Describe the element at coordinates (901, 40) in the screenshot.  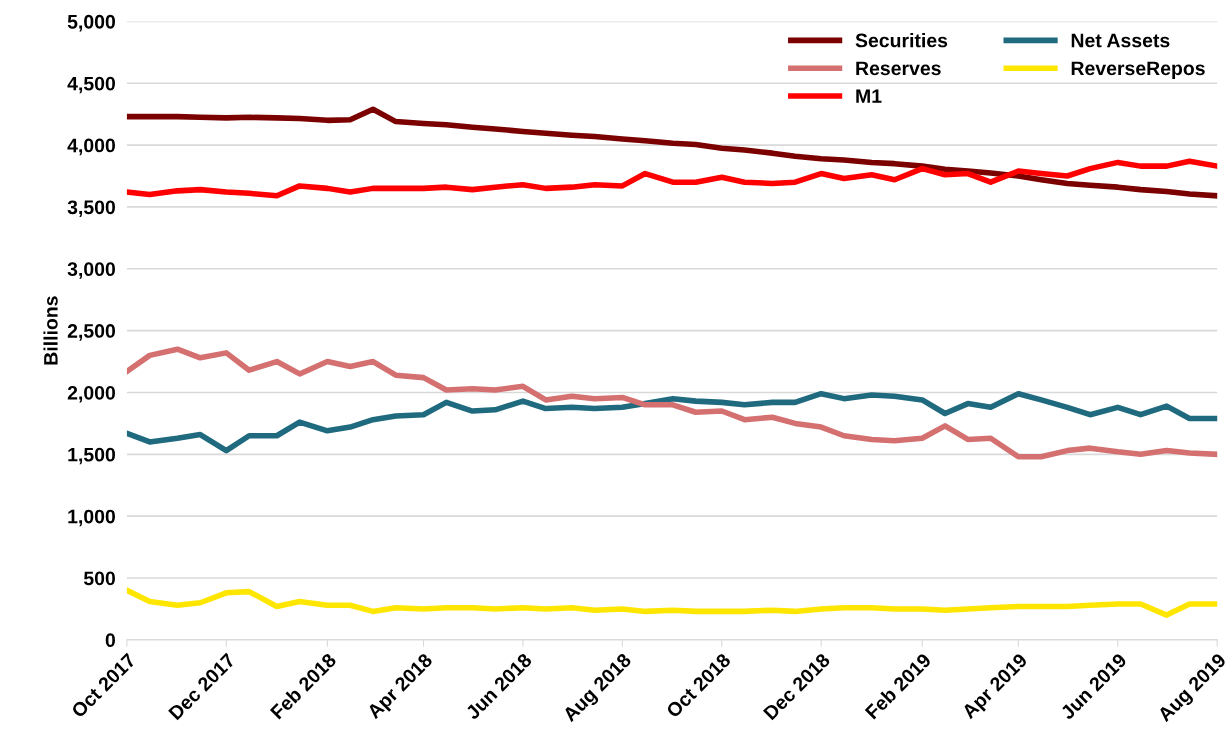
I see `legend-label: Securities` at that location.